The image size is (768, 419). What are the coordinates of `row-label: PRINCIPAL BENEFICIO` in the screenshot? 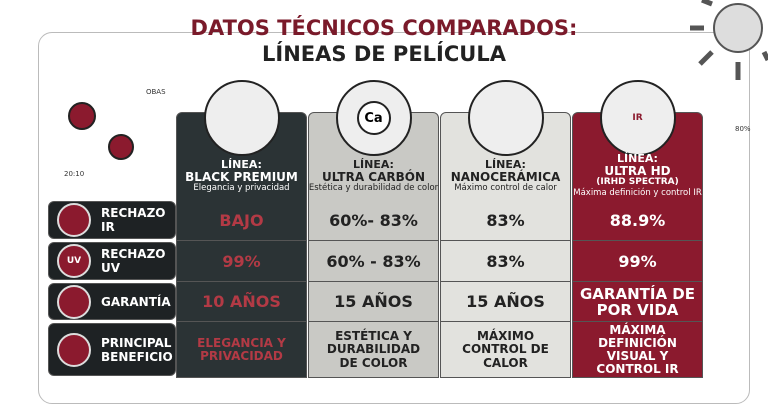 It's located at (112, 349).